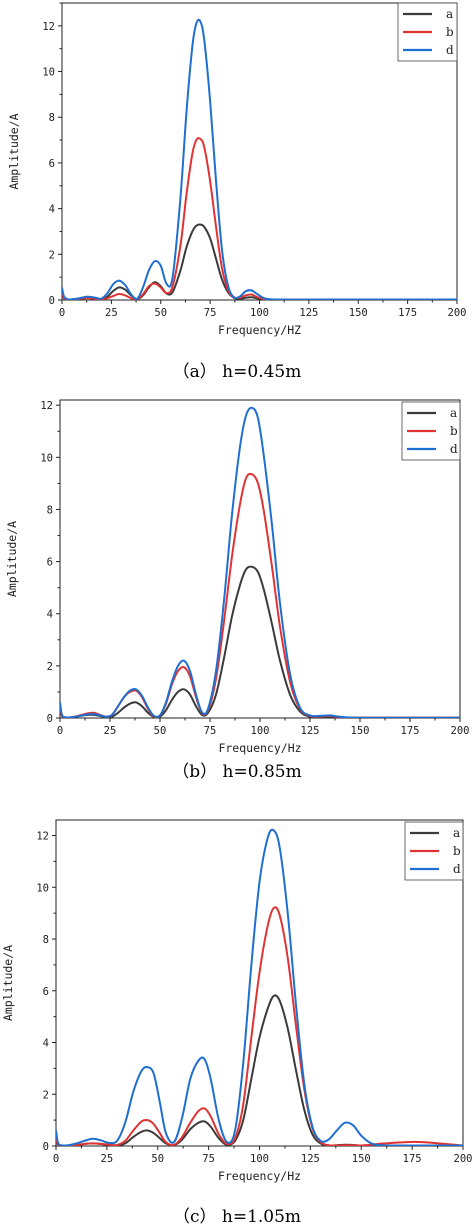 The image size is (474, 1228). I want to click on caption-a: （a） h=0.45m, so click(237, 372).